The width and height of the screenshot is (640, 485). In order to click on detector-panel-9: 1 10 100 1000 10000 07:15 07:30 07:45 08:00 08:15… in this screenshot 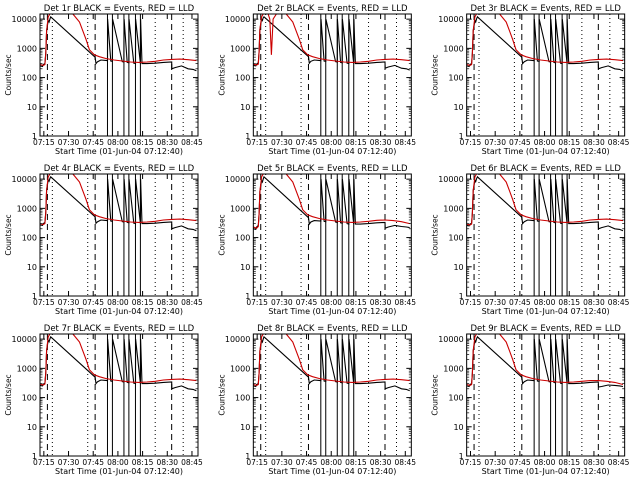, I will do `click(530, 400)`.